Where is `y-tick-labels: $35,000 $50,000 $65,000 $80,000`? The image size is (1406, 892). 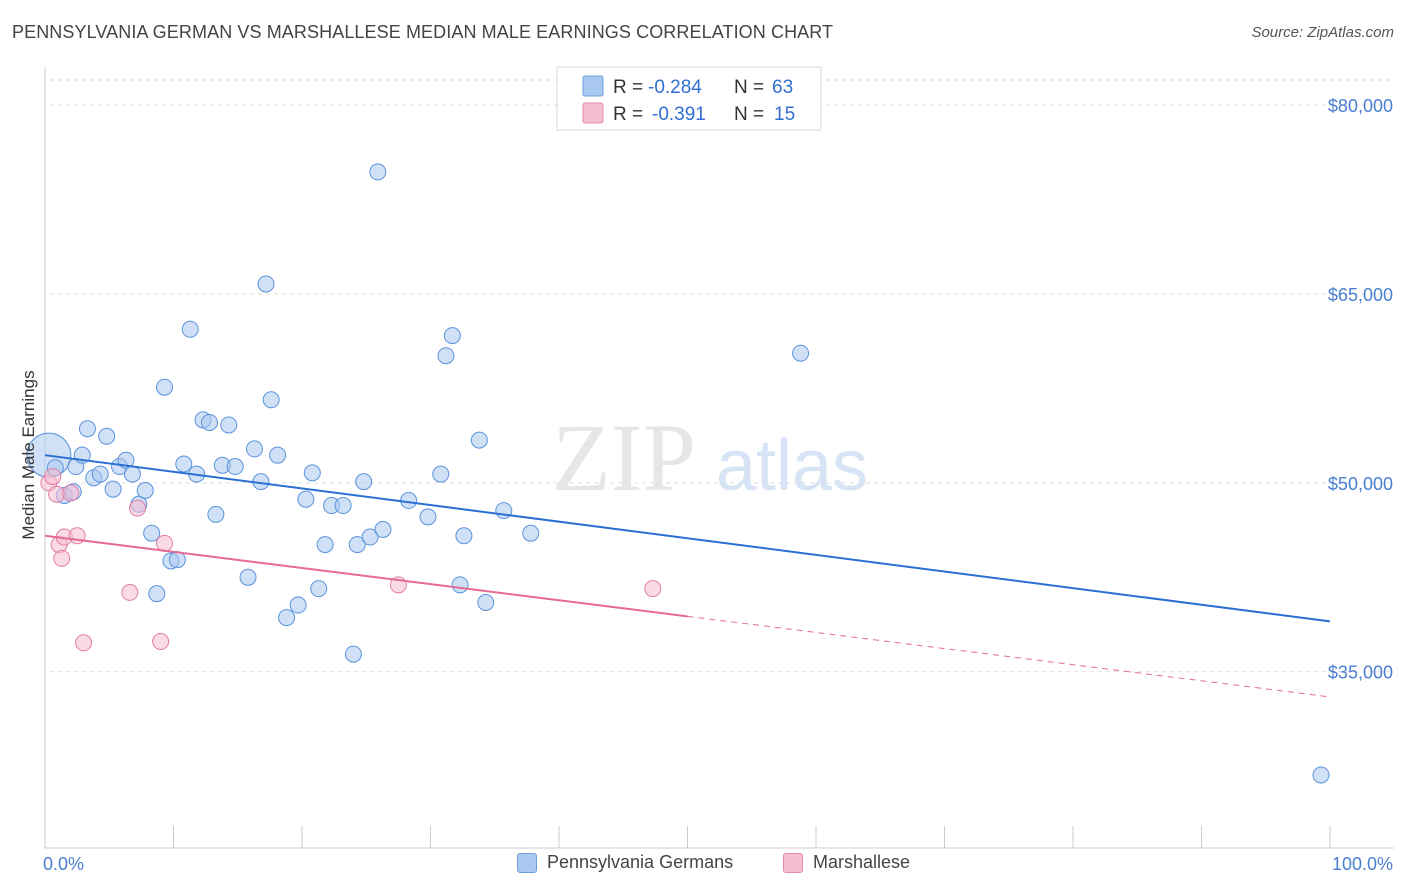
y-tick-labels: $35,000 $50,000 $65,000 $80,000 is located at coordinates (1360, 389).